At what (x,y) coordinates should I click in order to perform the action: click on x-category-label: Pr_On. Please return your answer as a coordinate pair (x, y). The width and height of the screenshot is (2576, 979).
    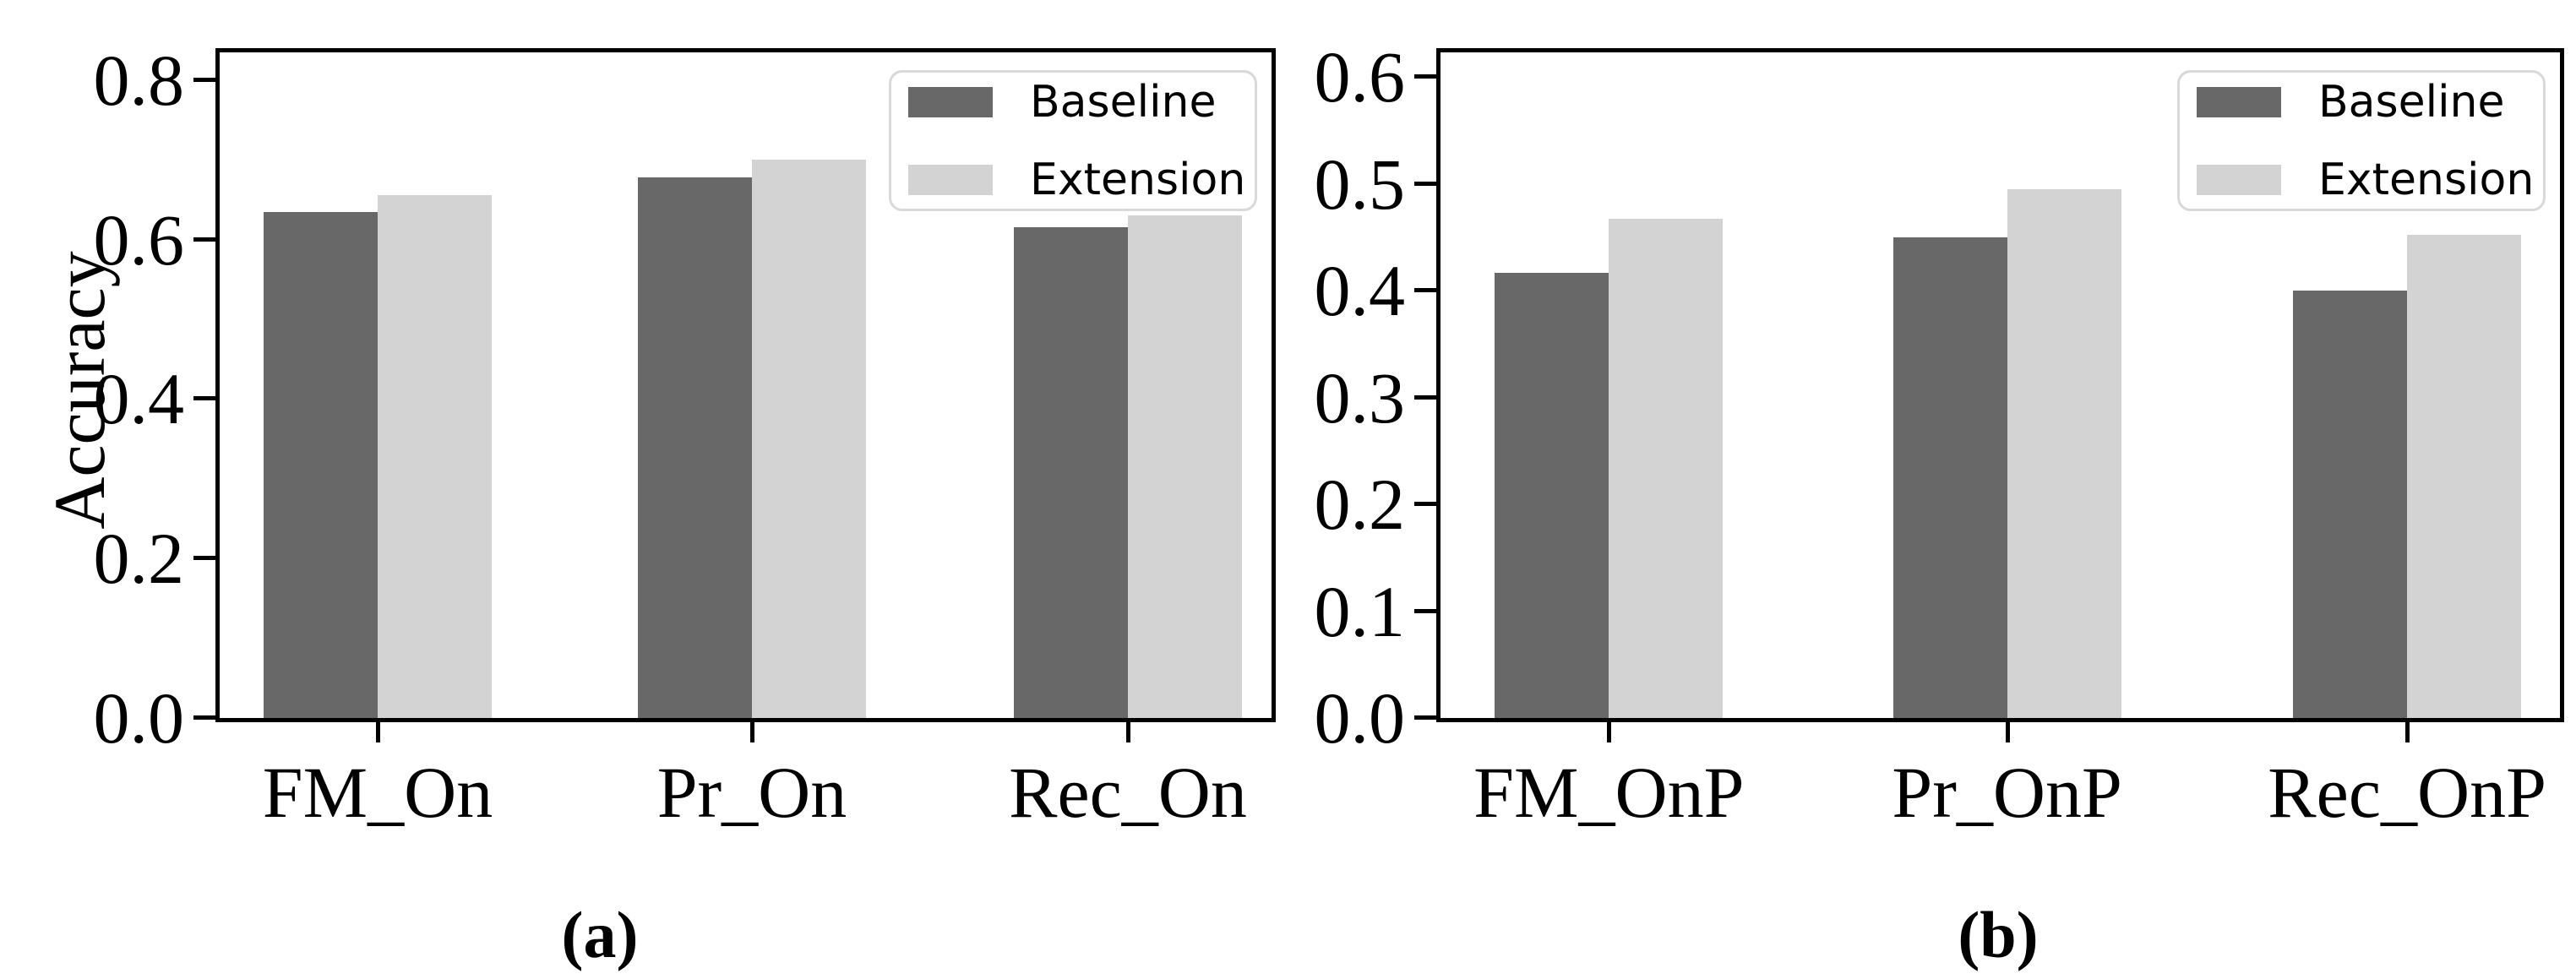
    Looking at the image, I should click on (751, 792).